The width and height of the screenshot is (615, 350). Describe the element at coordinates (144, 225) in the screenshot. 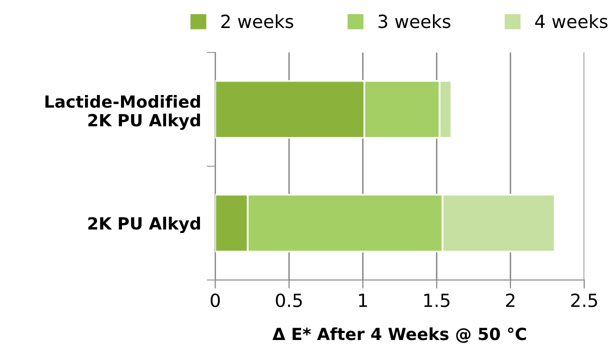

I see `y-tick-label: 2K PU Alkyd` at that location.